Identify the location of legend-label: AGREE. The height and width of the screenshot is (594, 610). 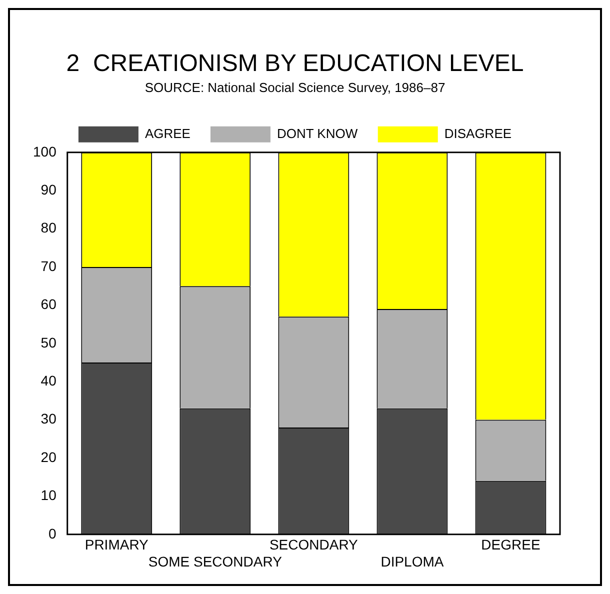
(167, 133).